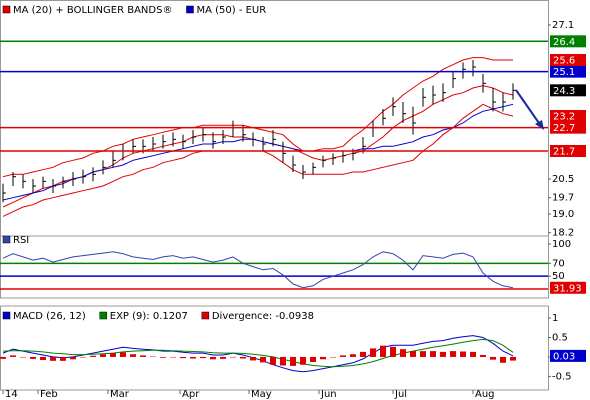 This screenshot has height=400, width=590. What do you see at coordinates (564, 91) in the screenshot?
I see `price-label: 24.3` at bounding box center [564, 91].